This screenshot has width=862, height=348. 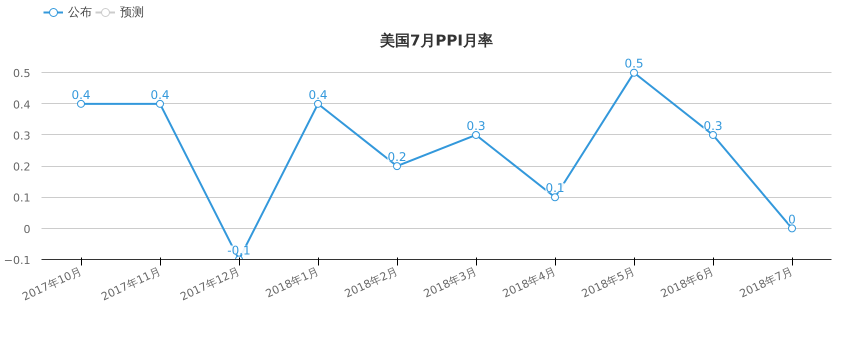 What do you see at coordinates (27, 229) in the screenshot?
I see `y-tick-label: 0` at bounding box center [27, 229].